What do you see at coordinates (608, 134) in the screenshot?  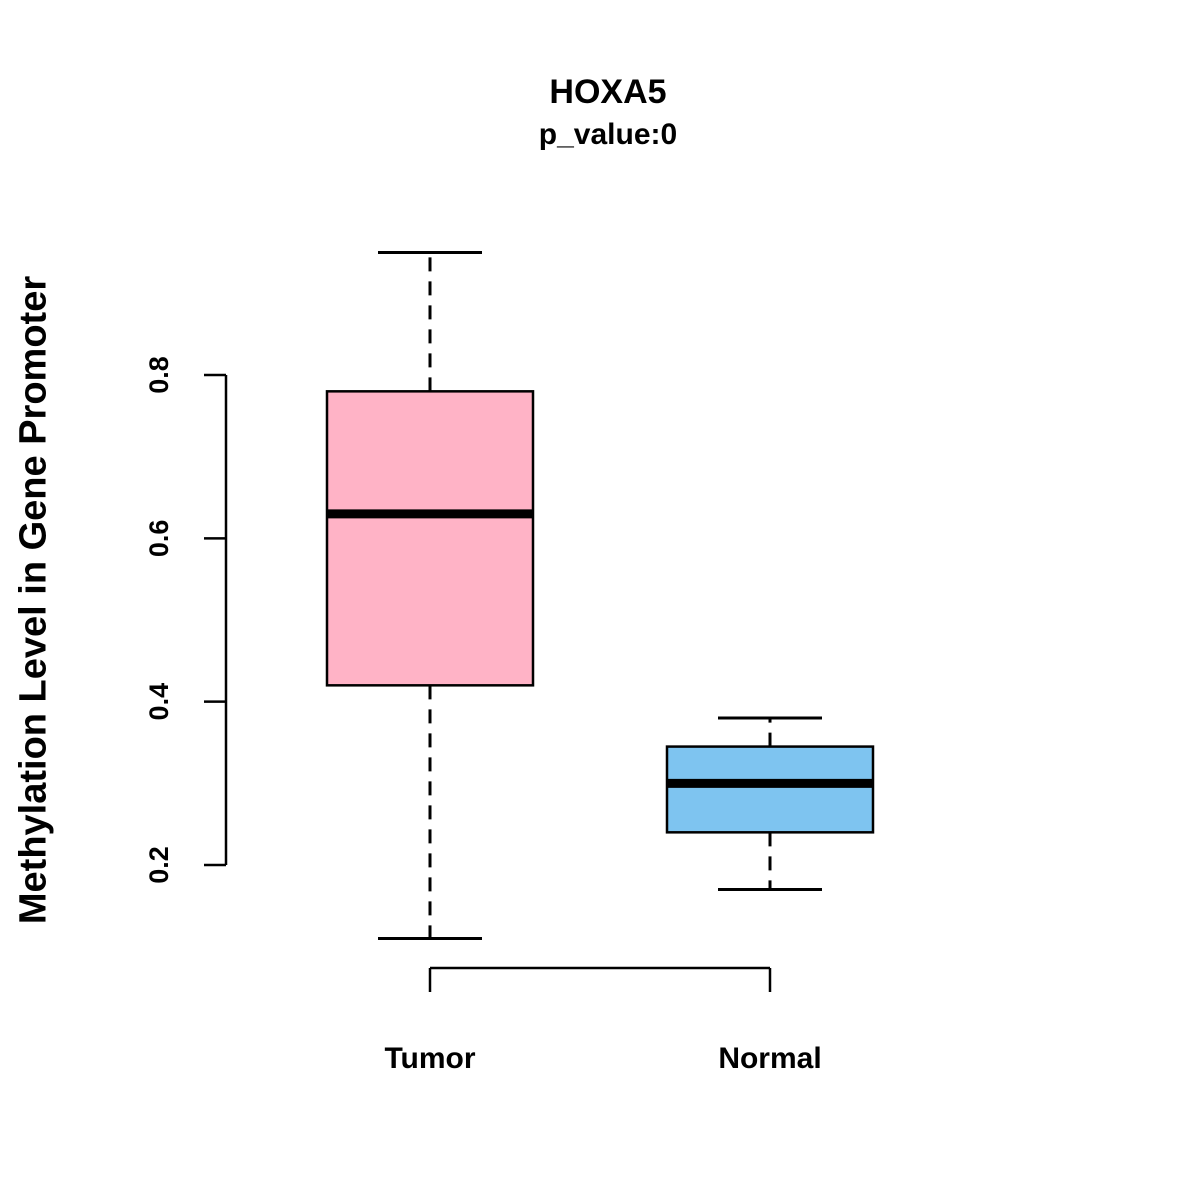 I see `chart-subtitle: p_value:0` at bounding box center [608, 134].